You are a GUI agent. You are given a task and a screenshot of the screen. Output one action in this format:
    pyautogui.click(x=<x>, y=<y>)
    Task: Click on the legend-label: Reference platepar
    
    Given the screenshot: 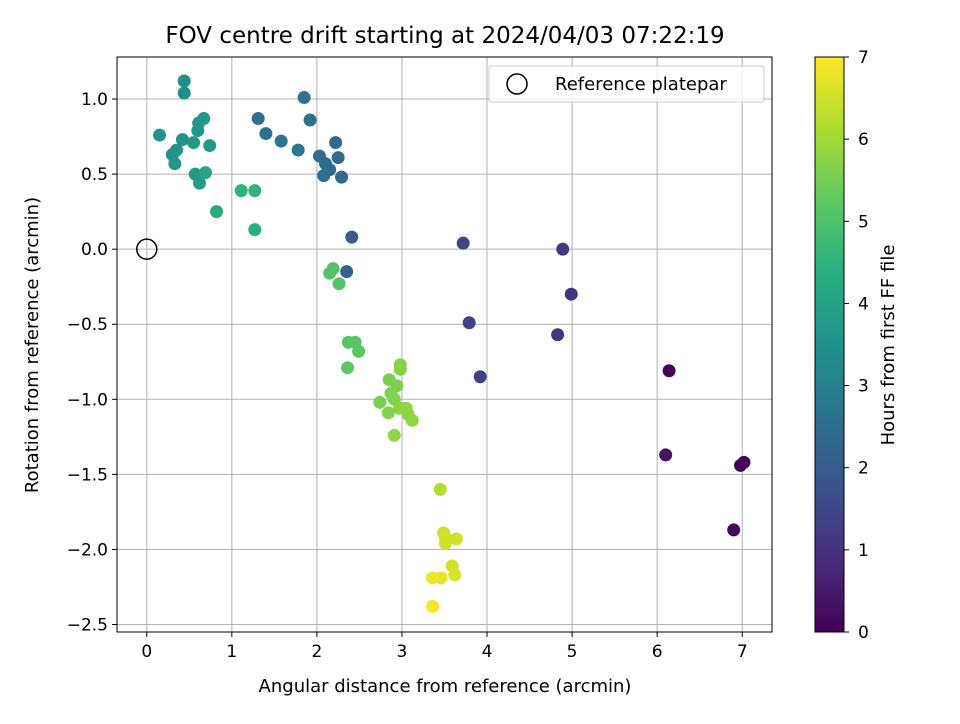 What is the action you would take?
    pyautogui.click(x=641, y=84)
    